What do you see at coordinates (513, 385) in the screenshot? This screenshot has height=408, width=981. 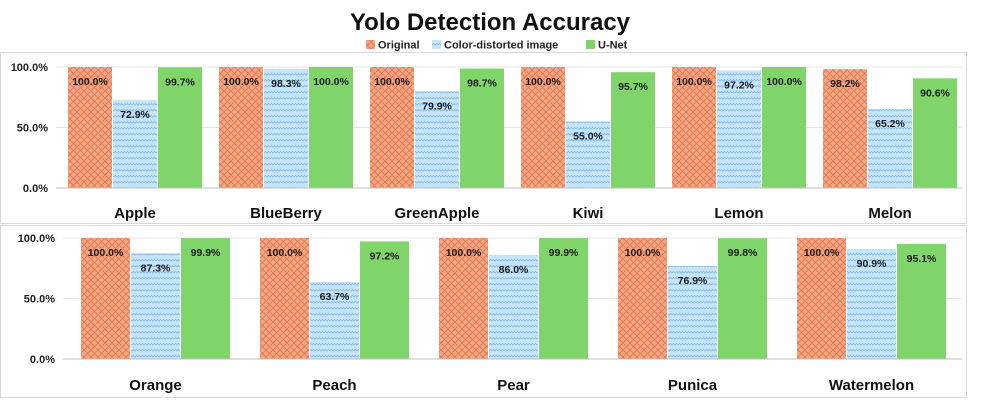 I see `category-label: Pear` at bounding box center [513, 385].